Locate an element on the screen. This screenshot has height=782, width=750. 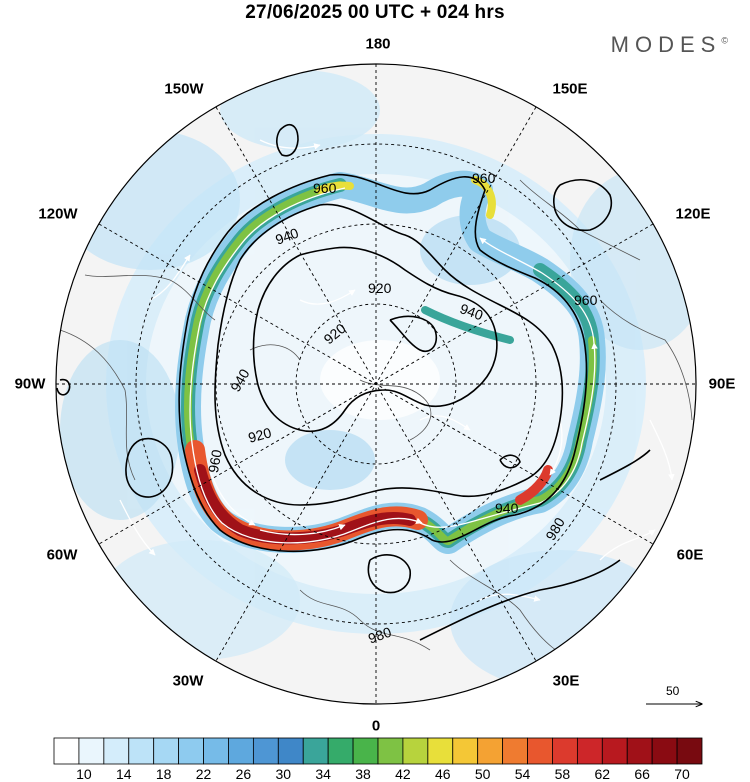
copyright-mark: © is located at coordinates (724, 40).